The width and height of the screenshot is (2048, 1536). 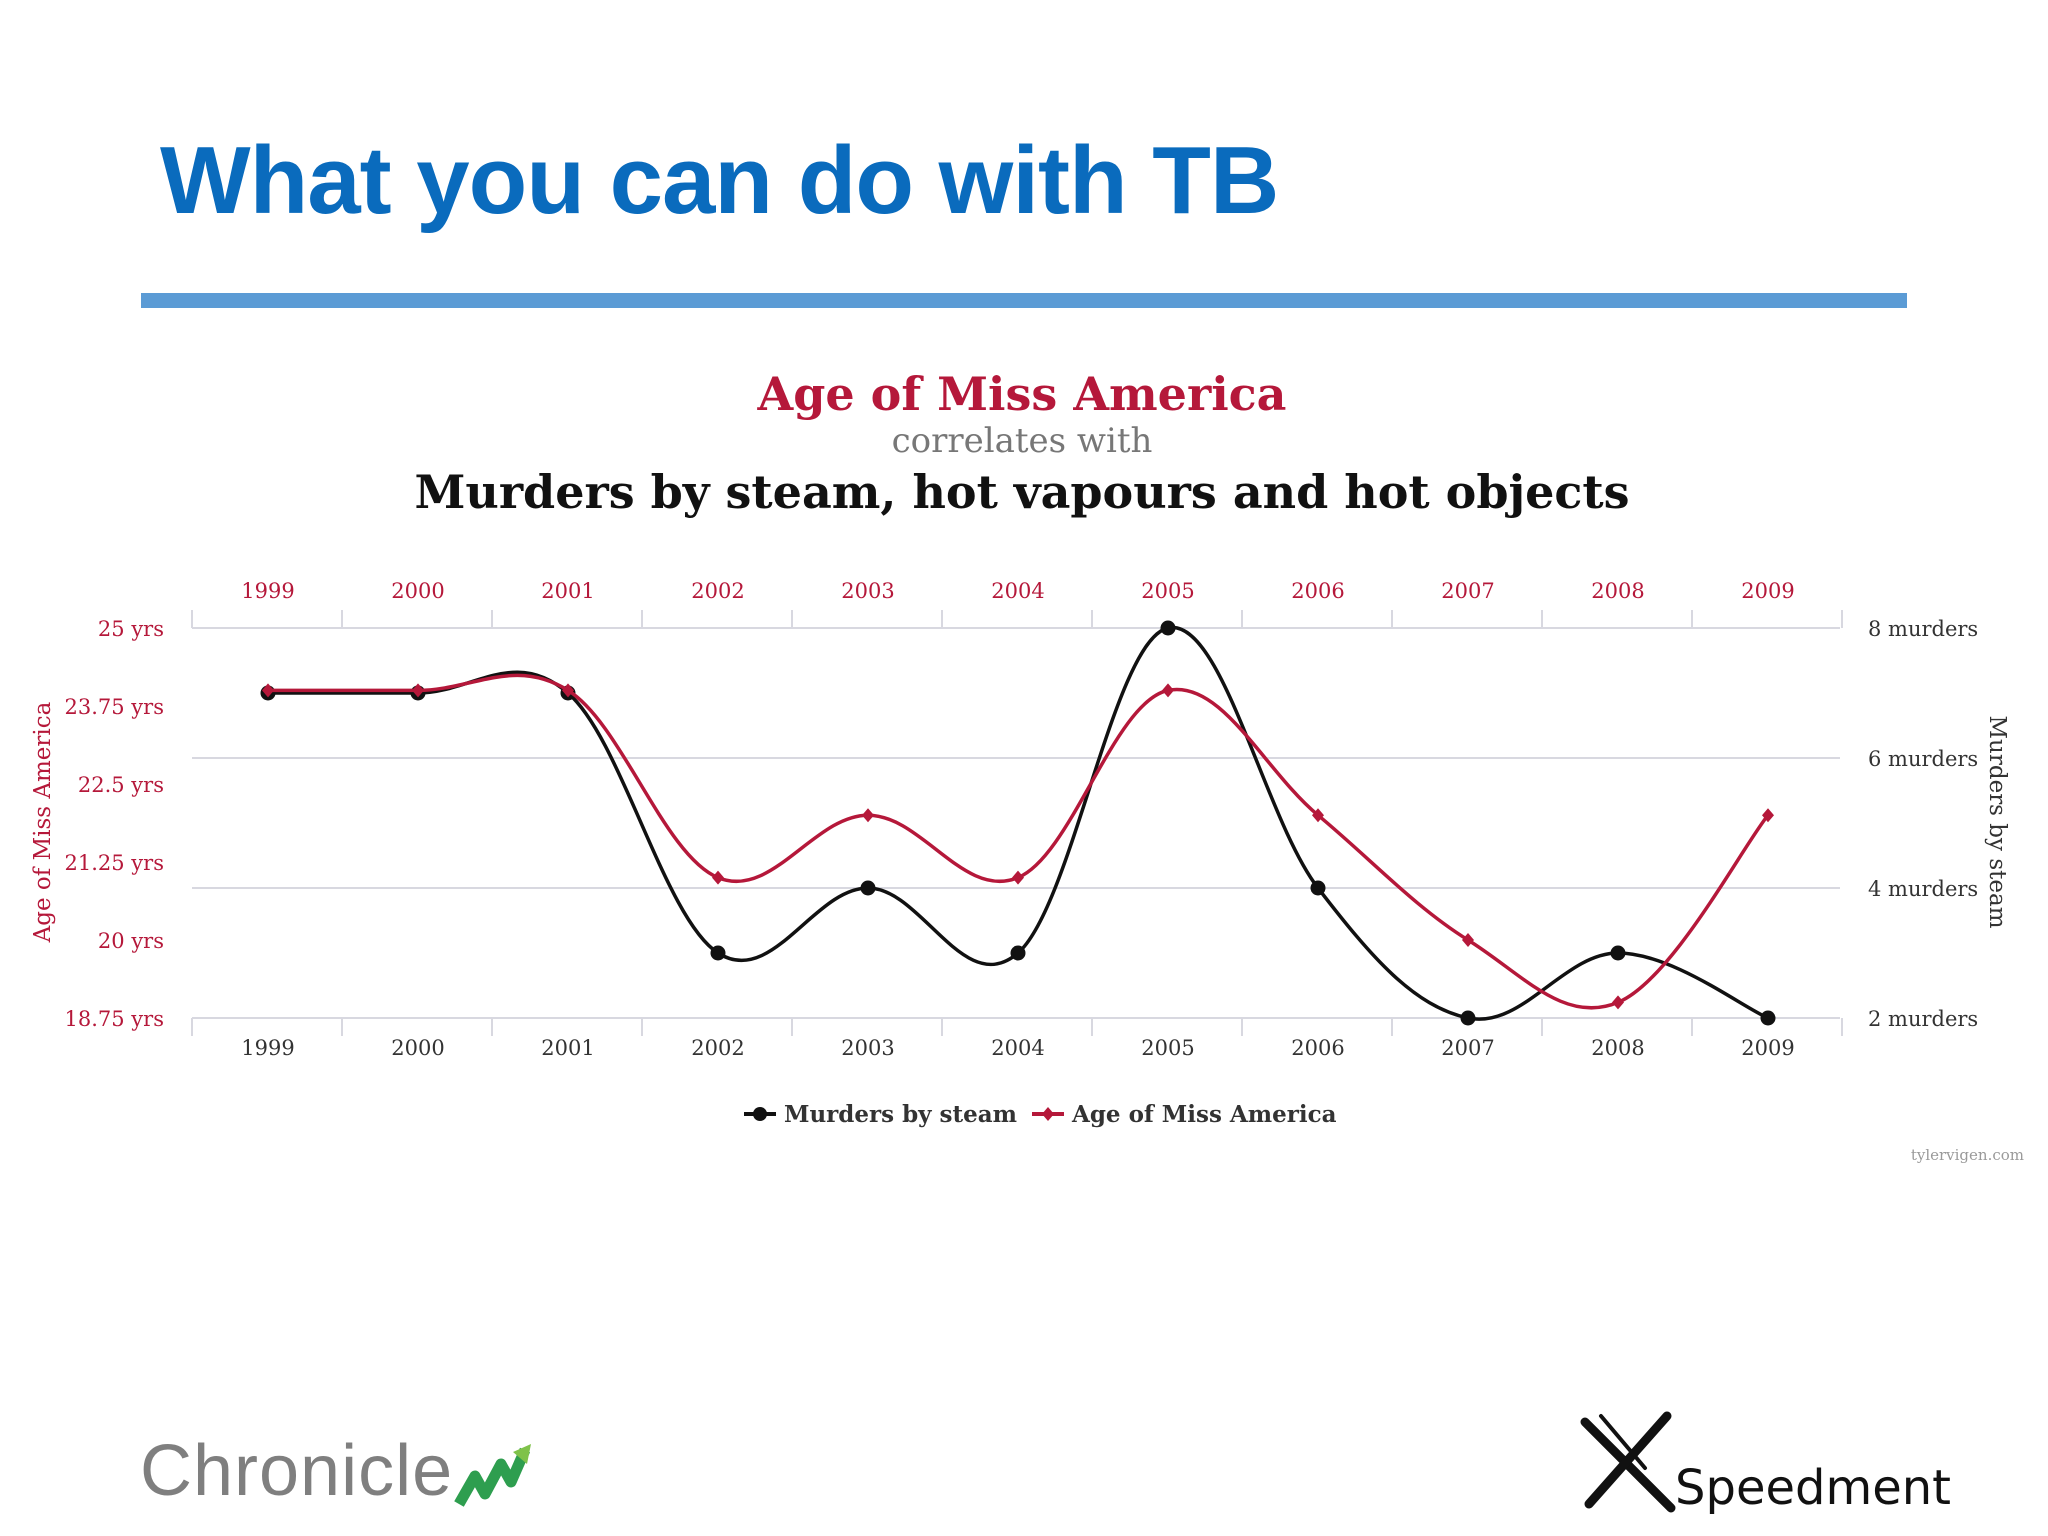 I want to click on chart-source: tylervigen.com, so click(x=1967, y=1155).